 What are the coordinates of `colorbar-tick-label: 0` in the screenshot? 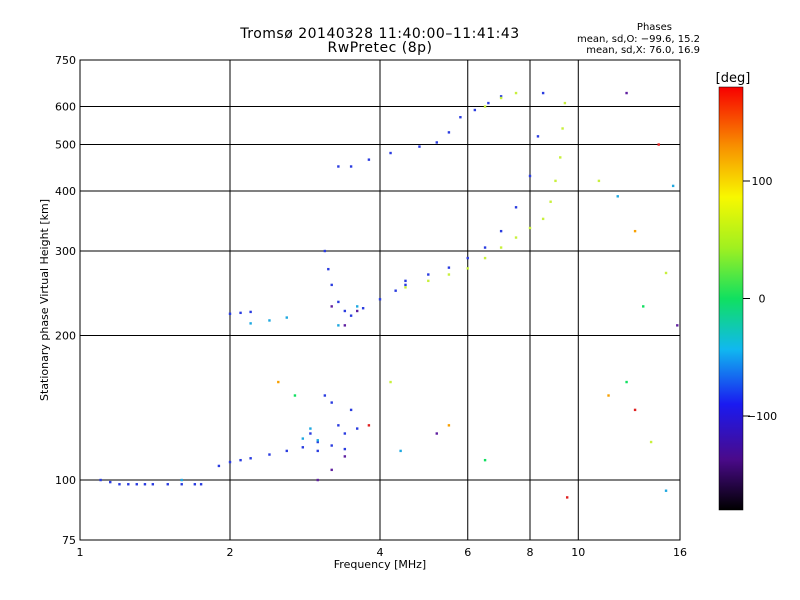 It's located at (762, 299).